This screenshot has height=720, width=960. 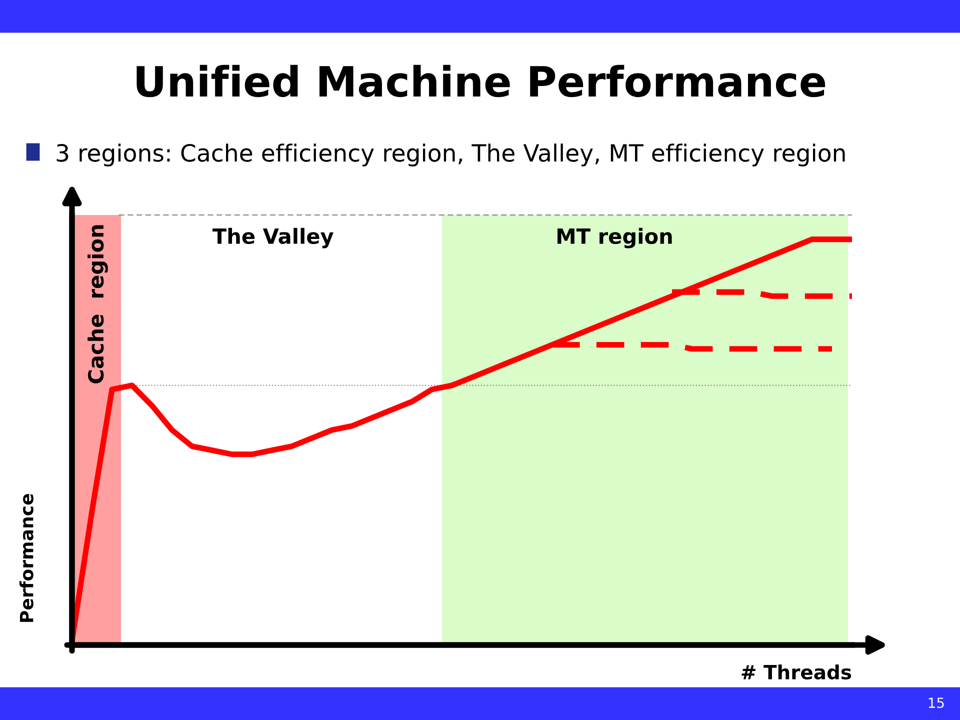 I want to click on text: 15, so click(x=936, y=703).